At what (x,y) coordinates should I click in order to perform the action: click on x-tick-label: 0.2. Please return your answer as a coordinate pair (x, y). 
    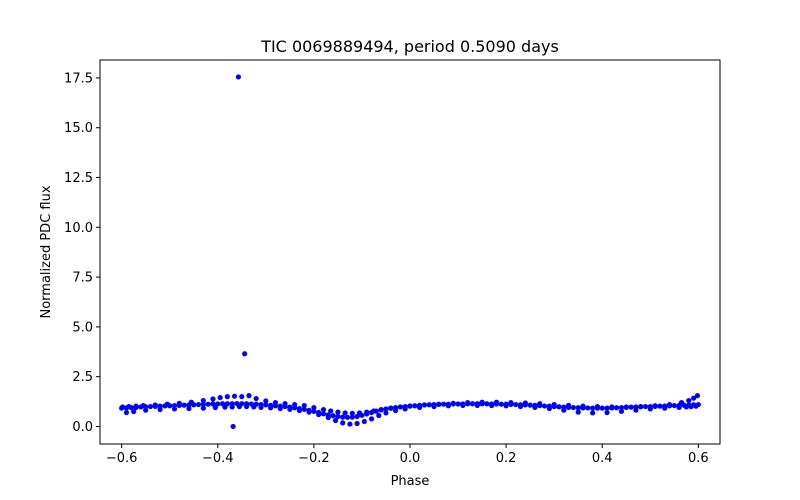
    Looking at the image, I should click on (506, 458).